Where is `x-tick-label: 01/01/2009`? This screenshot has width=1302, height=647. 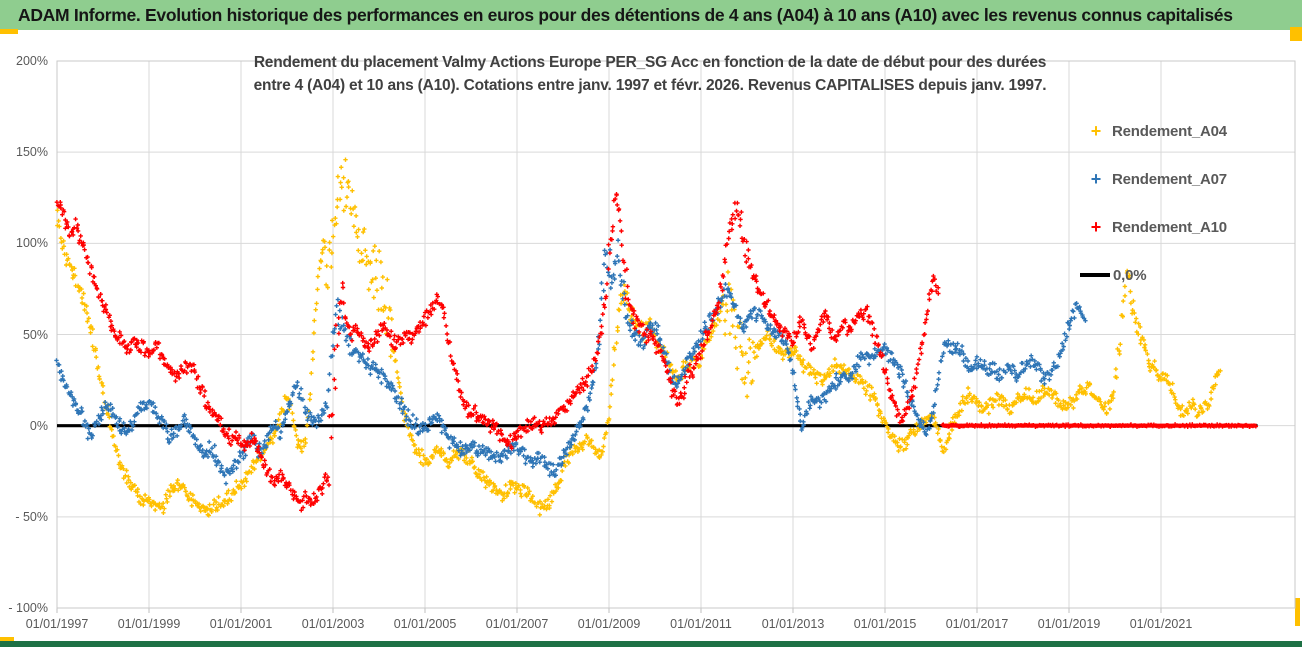
x-tick-label: 01/01/2009 is located at coordinates (609, 624).